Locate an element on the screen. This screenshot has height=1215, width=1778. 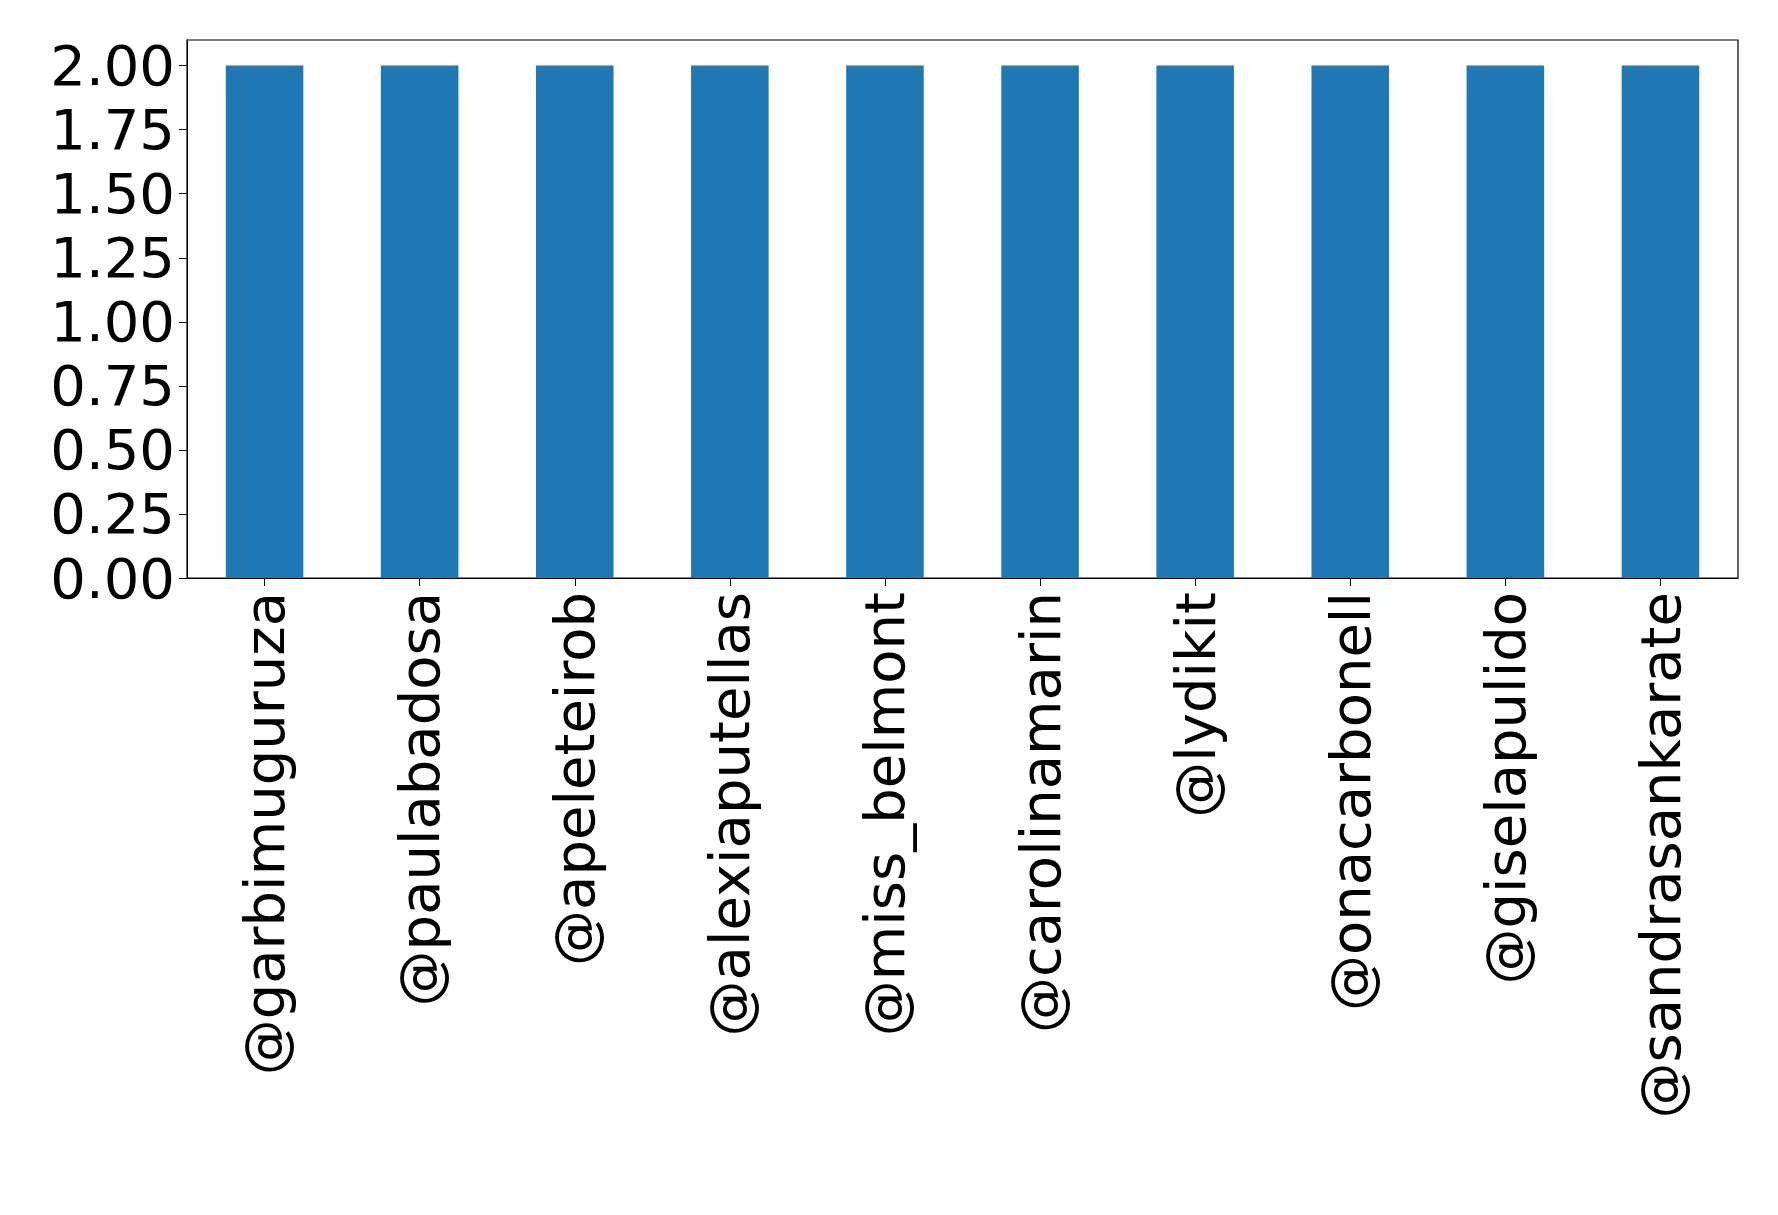
y-tick-label: 0.50 is located at coordinates (112, 450).